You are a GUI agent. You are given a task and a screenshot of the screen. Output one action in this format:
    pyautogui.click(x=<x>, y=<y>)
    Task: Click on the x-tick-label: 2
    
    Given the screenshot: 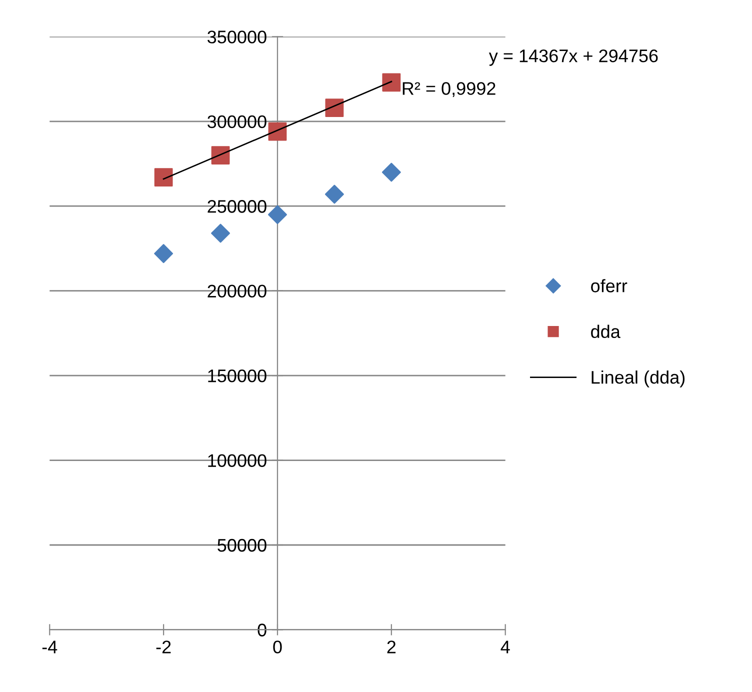 What is the action you would take?
    pyautogui.click(x=391, y=647)
    